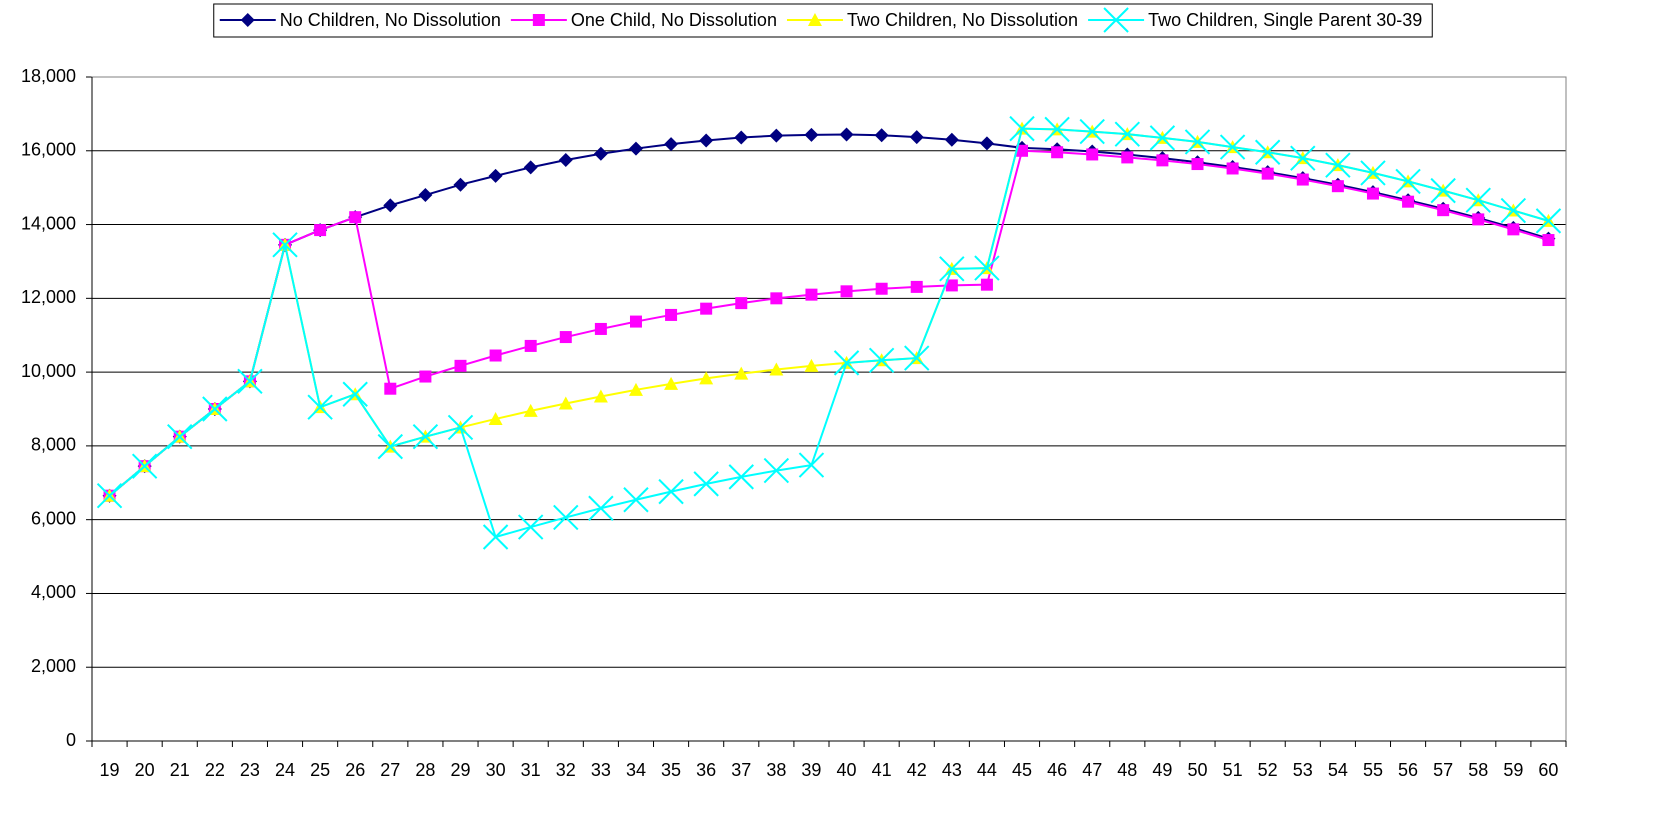 The width and height of the screenshot is (1667, 837). What do you see at coordinates (1478, 770) in the screenshot?
I see `x-tick-label: 58` at bounding box center [1478, 770].